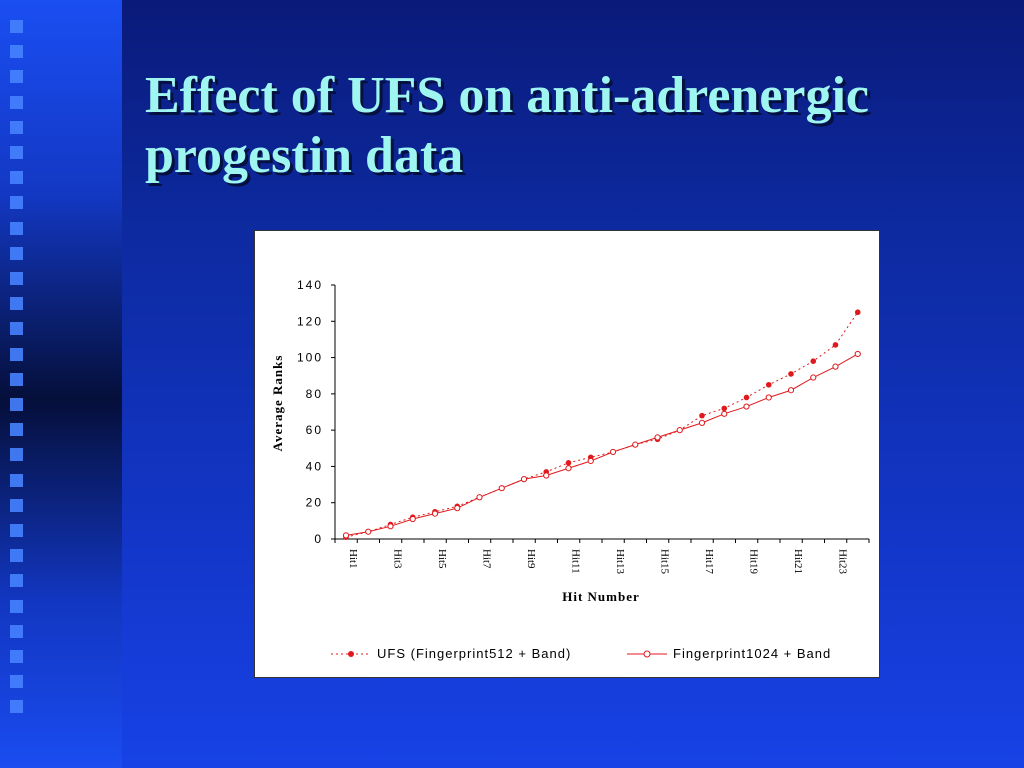 This screenshot has height=768, width=1024. I want to click on x-tick-label: Hit11, so click(576, 561).